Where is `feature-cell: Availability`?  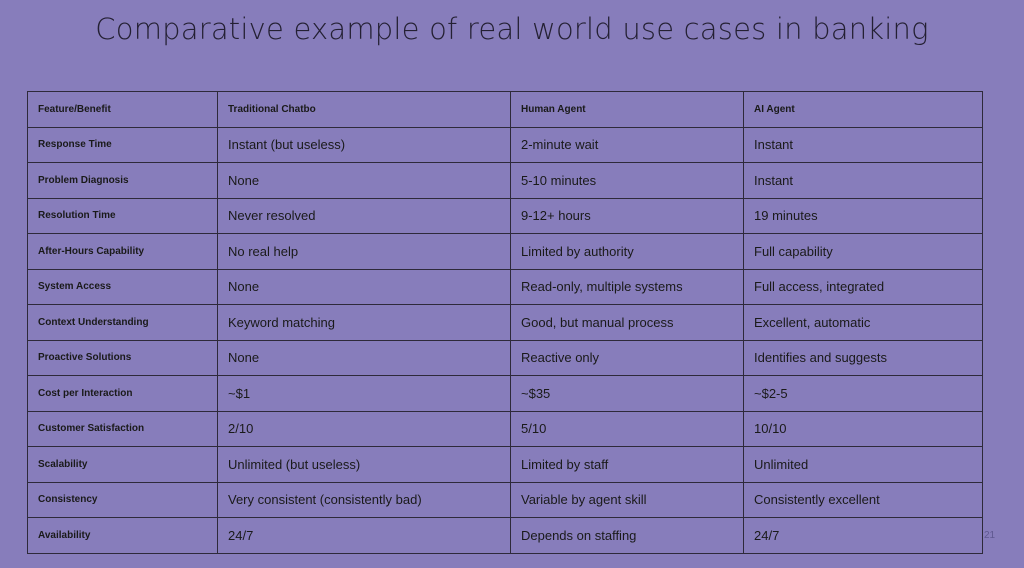 feature-cell: Availability is located at coordinates (122, 535).